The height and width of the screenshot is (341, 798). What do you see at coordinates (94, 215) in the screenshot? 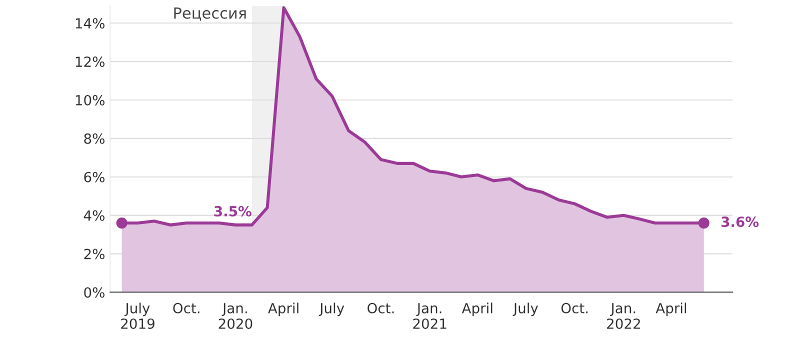
I see `y-tick-label: 4%` at bounding box center [94, 215].